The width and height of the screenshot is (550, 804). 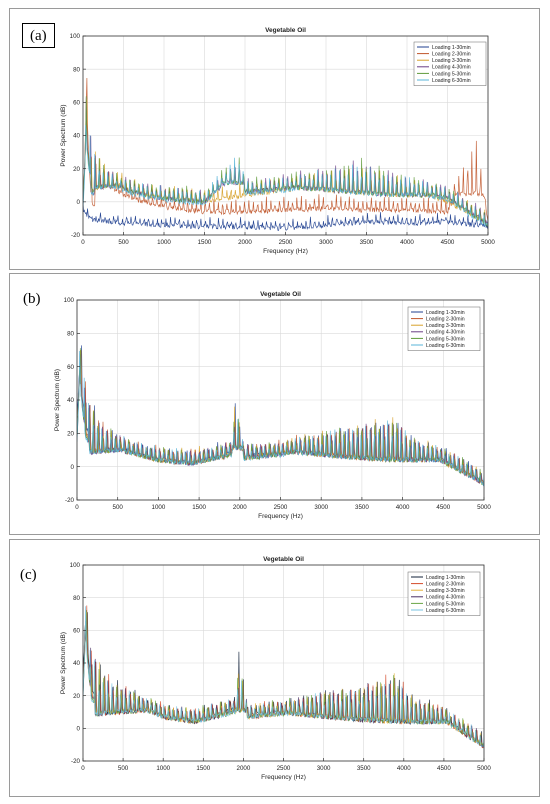 What do you see at coordinates (28, 575) in the screenshot?
I see `panel-label-c: (c)` at bounding box center [28, 575].